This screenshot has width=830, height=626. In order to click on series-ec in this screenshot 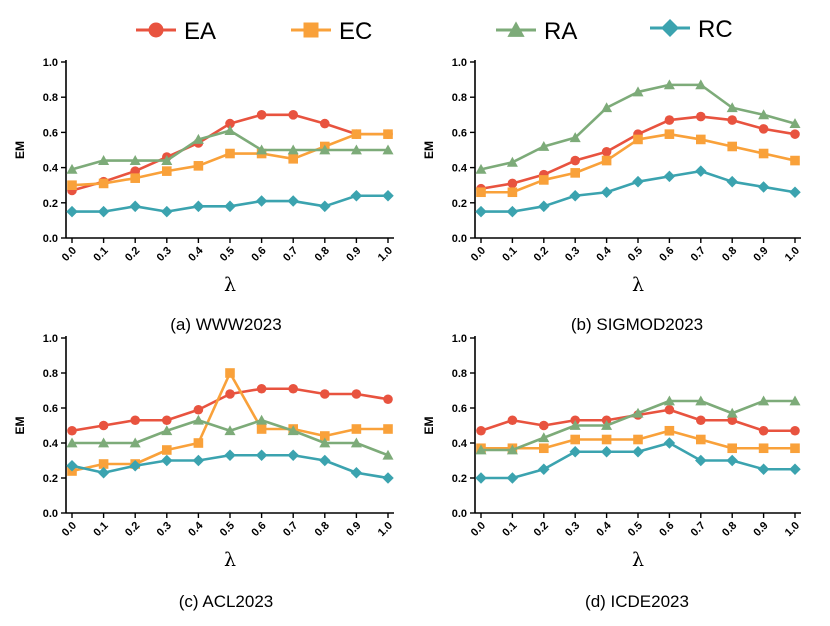, I will do `click(638, 439)`.